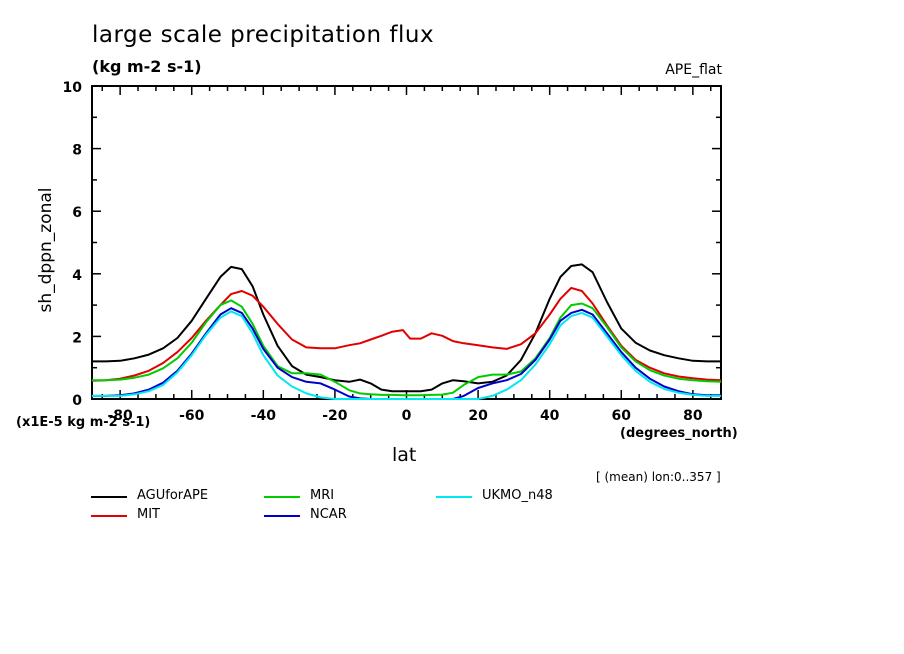  Describe the element at coordinates (147, 66) in the screenshot. I see `chart-subtitle-units: (kg m-2 s-1)` at that location.